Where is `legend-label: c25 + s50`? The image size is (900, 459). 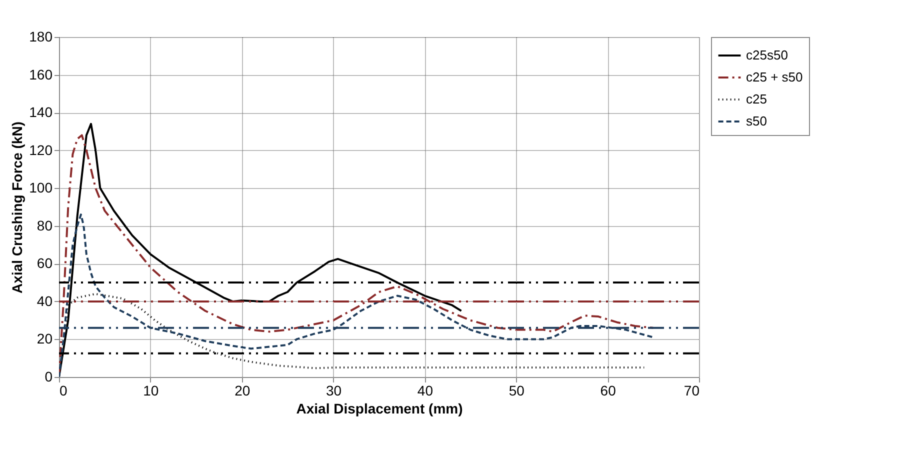 legend-label: c25 + s50 is located at coordinates (774, 77).